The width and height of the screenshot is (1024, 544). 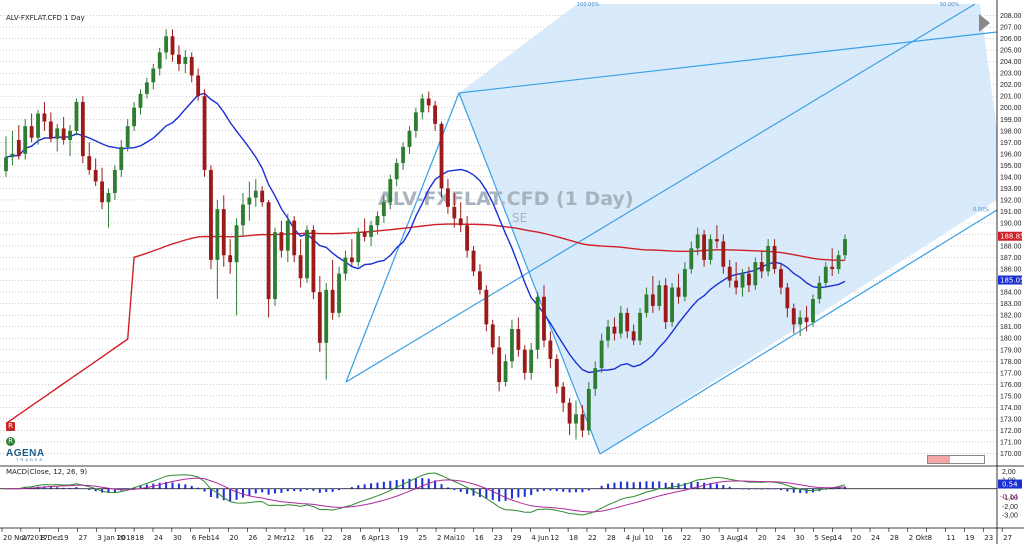 I want to click on x-tick-label: 12, so click(x=554, y=538).